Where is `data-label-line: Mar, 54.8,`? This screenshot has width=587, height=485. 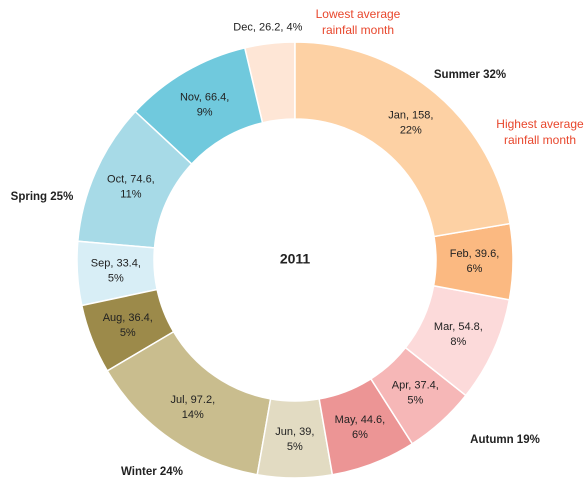
data-label-line: Mar, 54.8, is located at coordinates (458, 327).